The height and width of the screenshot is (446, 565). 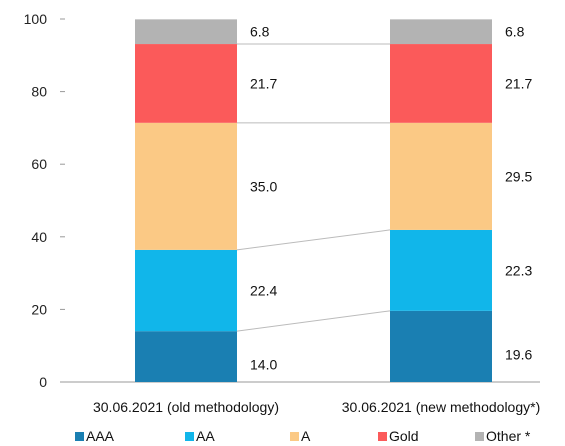 What do you see at coordinates (518, 354) in the screenshot?
I see `data-label: 19.6` at bounding box center [518, 354].